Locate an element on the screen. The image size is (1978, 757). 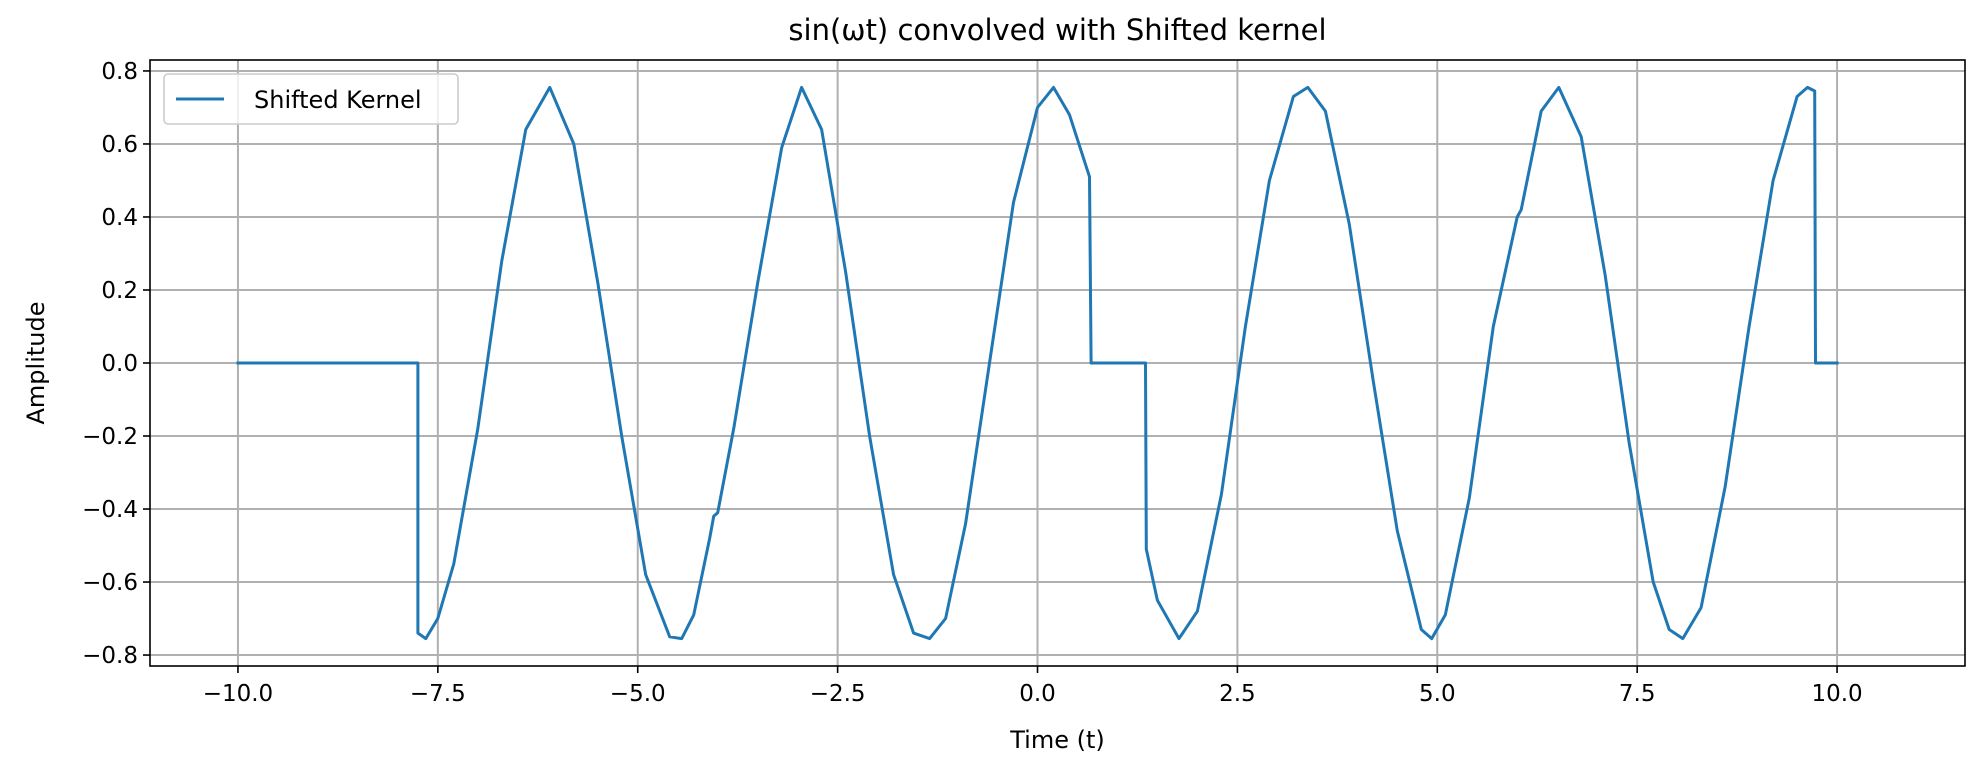
y-tick-label: −0.4 is located at coordinates (110, 510).